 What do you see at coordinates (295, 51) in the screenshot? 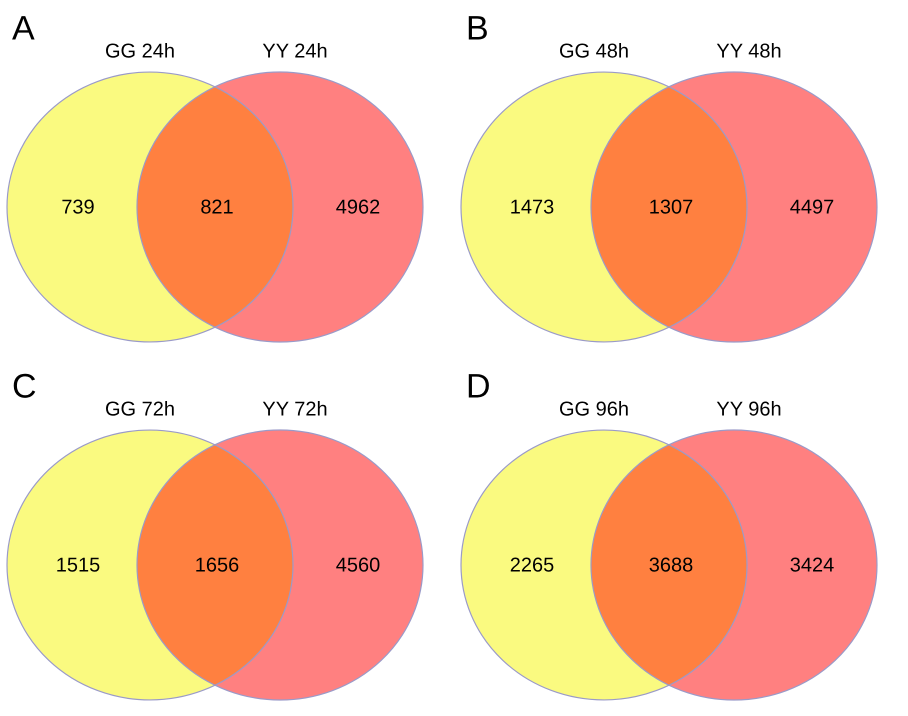
I see `category-label: YY 24h` at bounding box center [295, 51].